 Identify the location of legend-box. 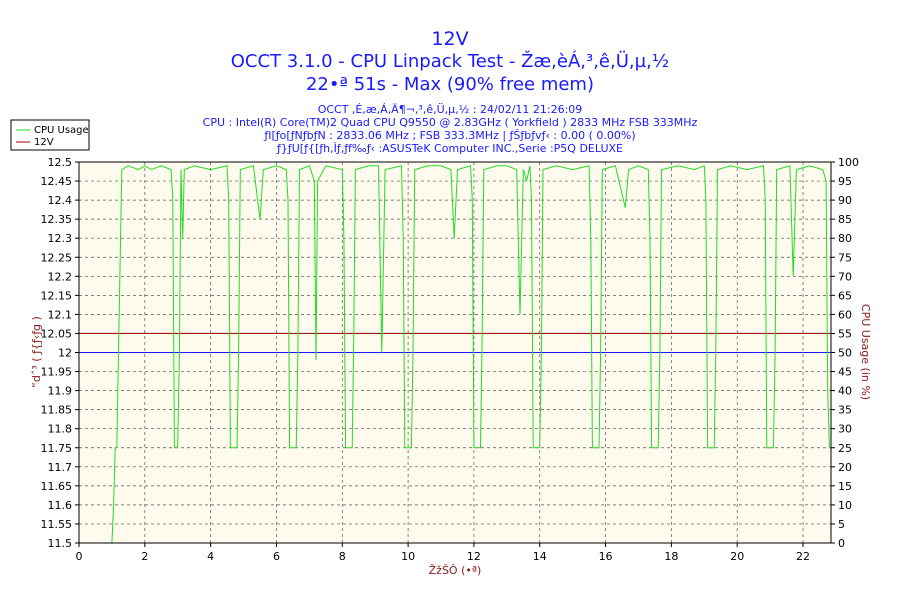
(50, 135).